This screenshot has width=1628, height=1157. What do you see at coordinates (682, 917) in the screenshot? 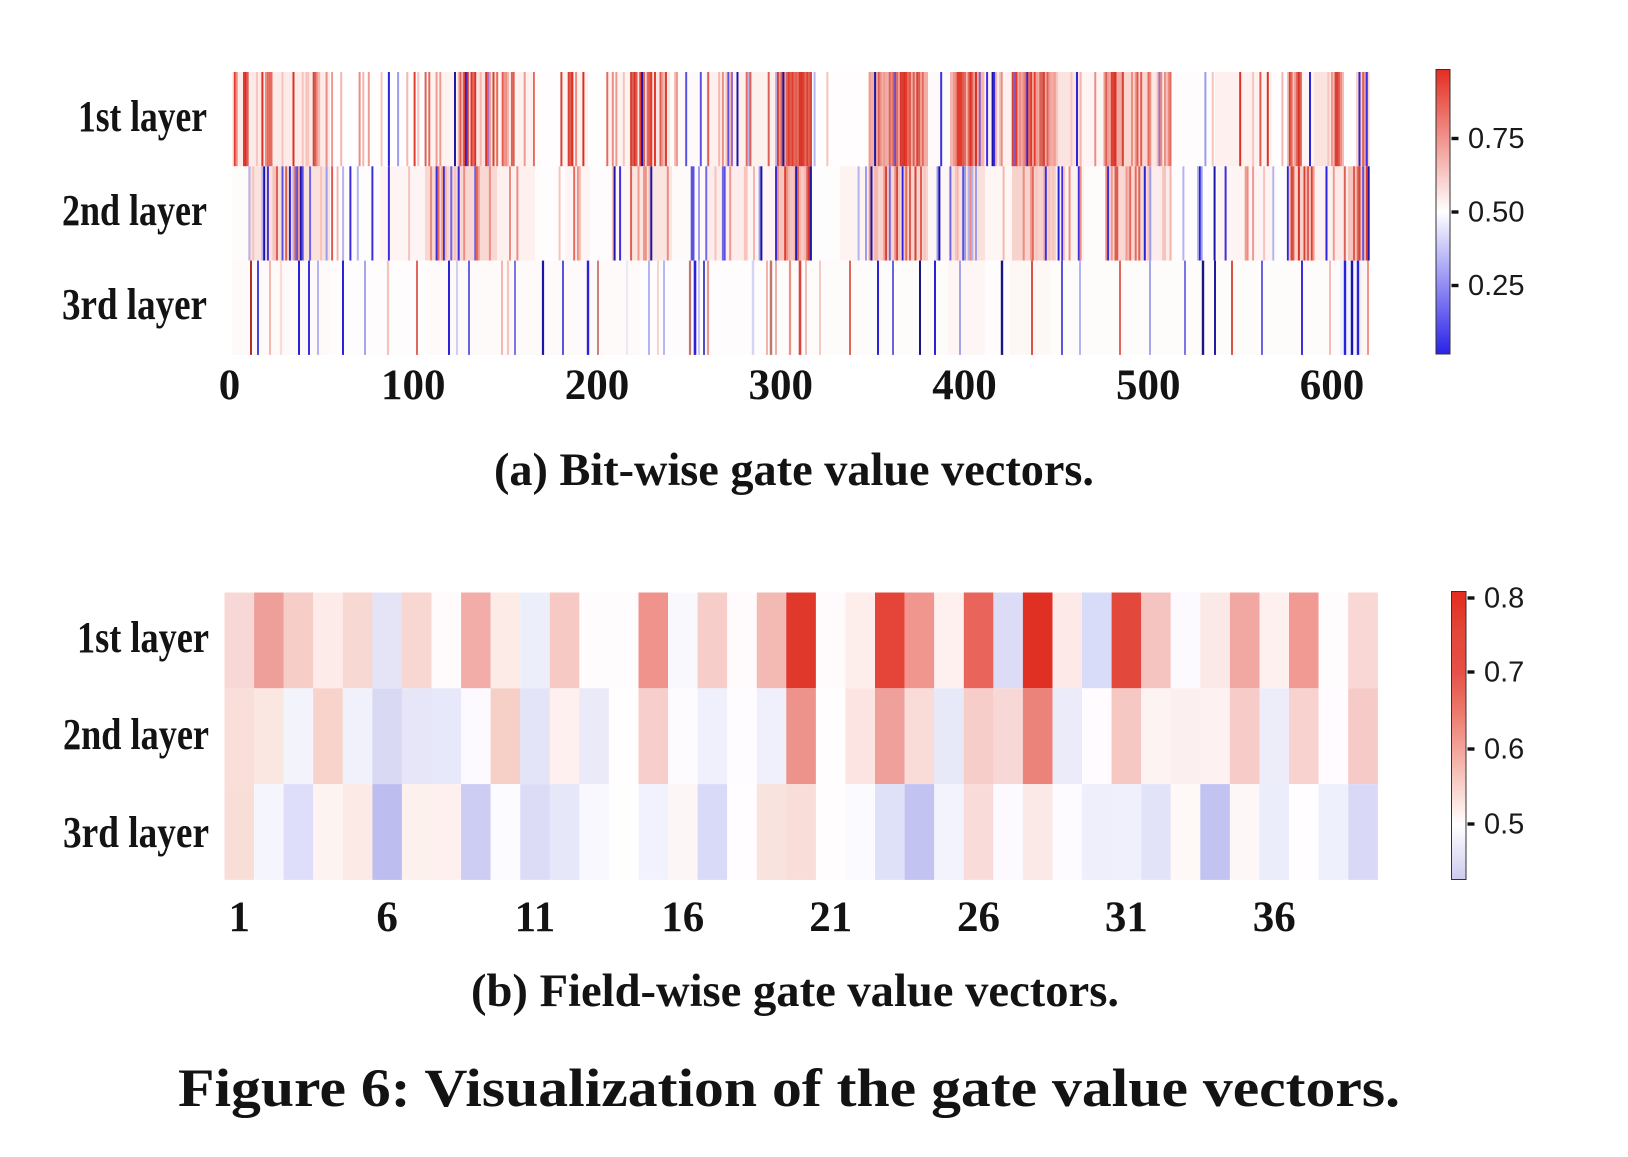
I see `svg-text: 16` at bounding box center [682, 917].